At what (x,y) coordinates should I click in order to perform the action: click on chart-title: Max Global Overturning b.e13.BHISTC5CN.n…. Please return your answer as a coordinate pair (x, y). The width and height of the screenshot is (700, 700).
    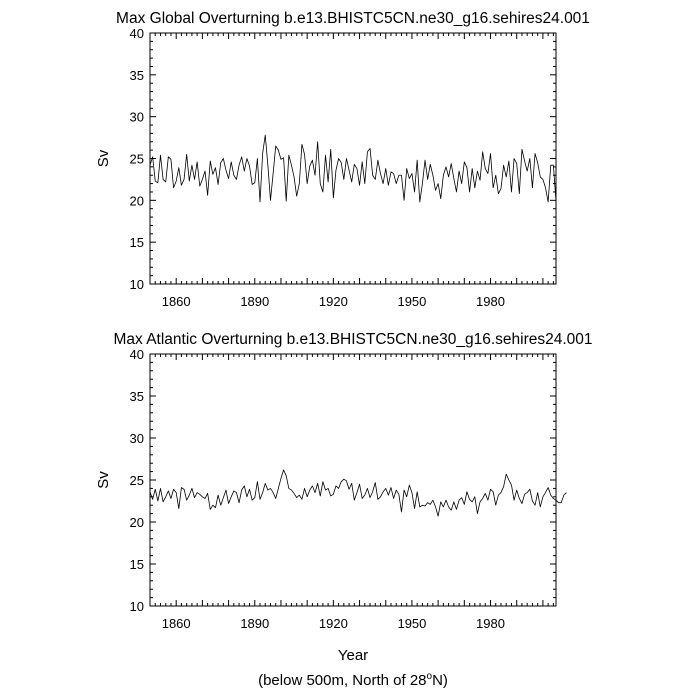
    Looking at the image, I should click on (353, 18).